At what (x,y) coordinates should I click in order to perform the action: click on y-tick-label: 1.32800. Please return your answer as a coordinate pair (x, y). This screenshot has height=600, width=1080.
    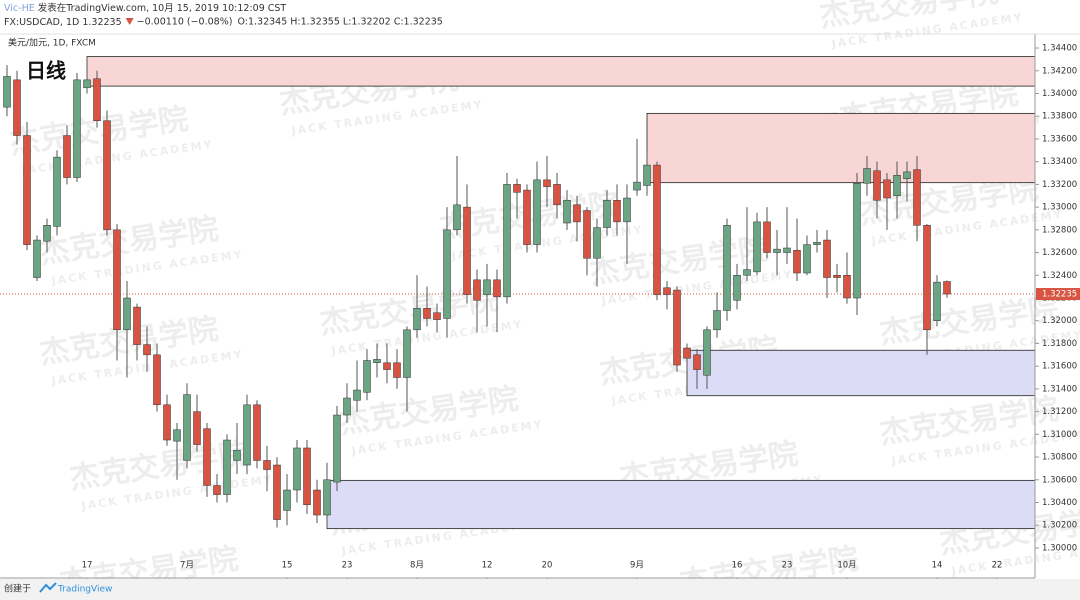
    Looking at the image, I should click on (1059, 230).